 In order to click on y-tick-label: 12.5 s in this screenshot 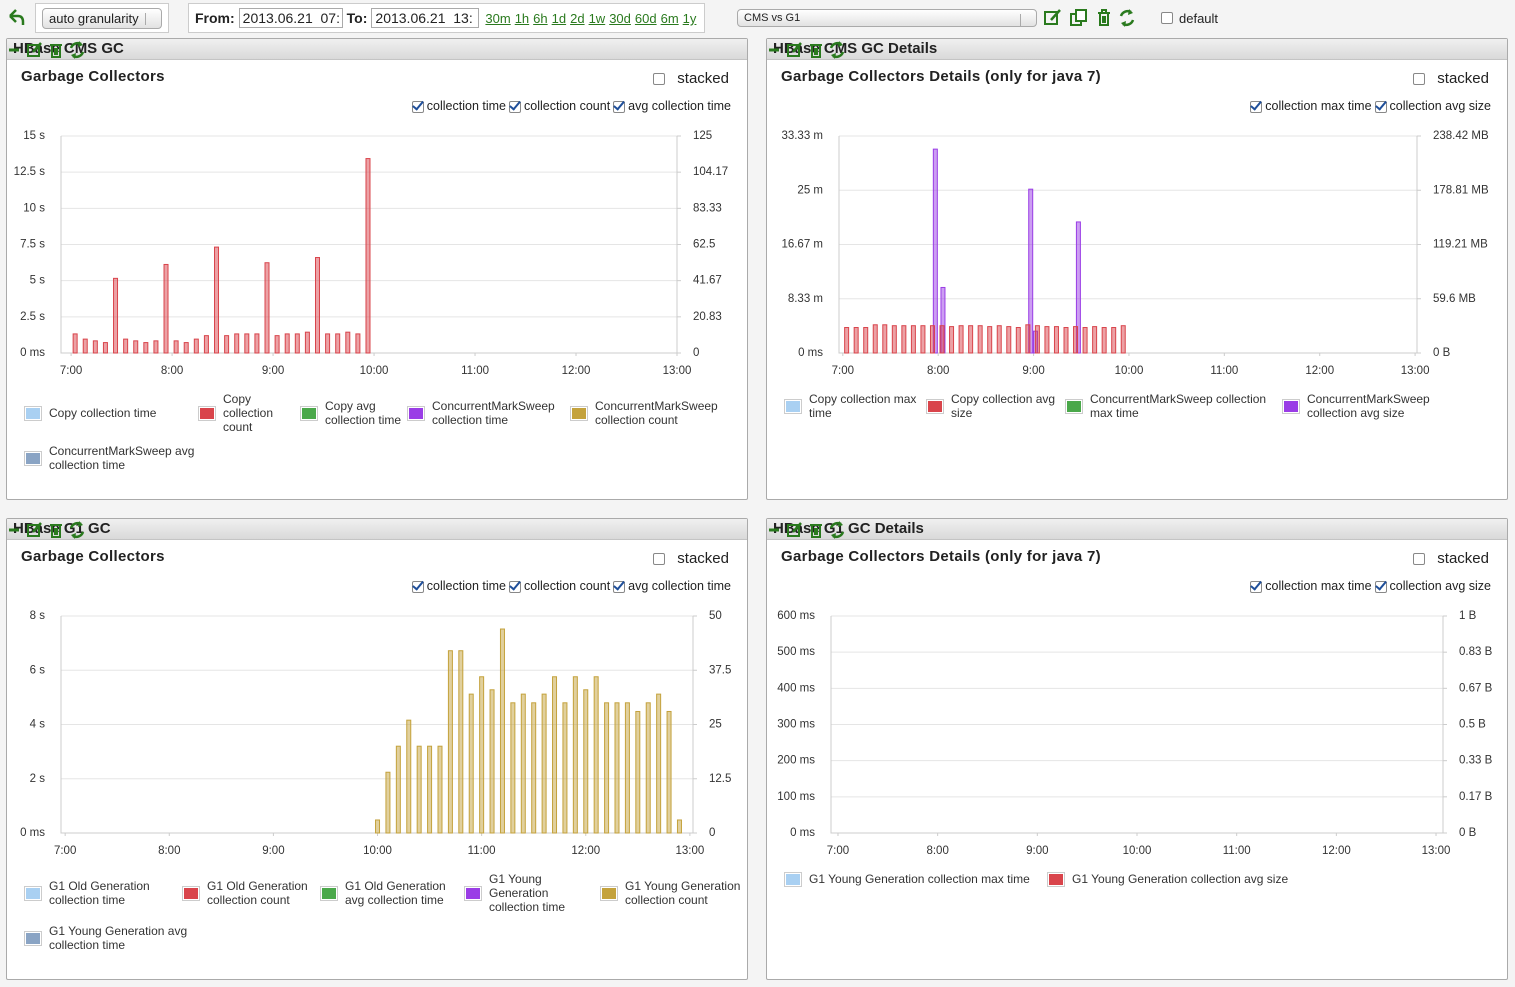, I will do `click(30, 172)`.